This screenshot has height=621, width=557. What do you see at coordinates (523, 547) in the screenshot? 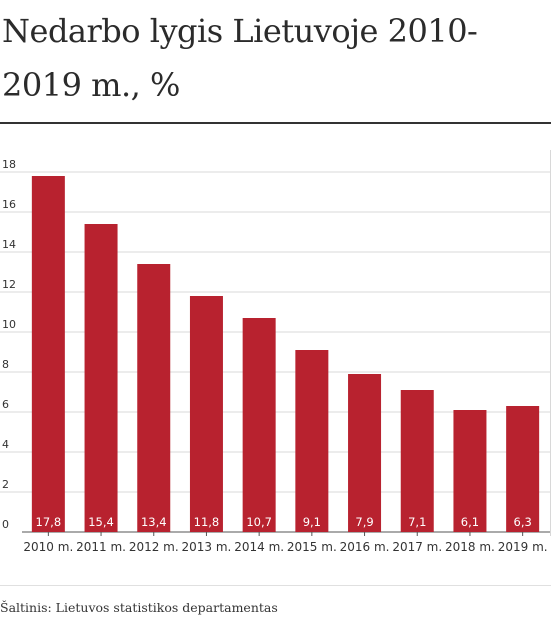
I see `x-tick-label: 2019 m.` at bounding box center [523, 547].